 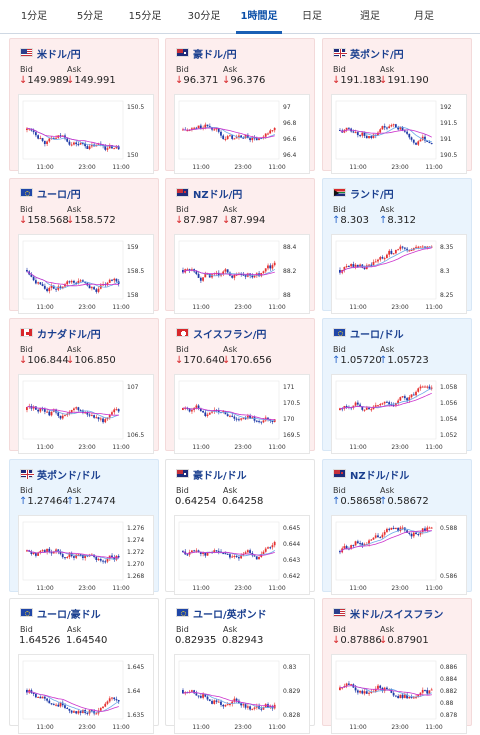 What do you see at coordinates (86, 555) in the screenshot?
I see `price-chart: 1.276 1.274 1.272 1.270 1.268 11:00 23:00 11:00` at bounding box center [86, 555].